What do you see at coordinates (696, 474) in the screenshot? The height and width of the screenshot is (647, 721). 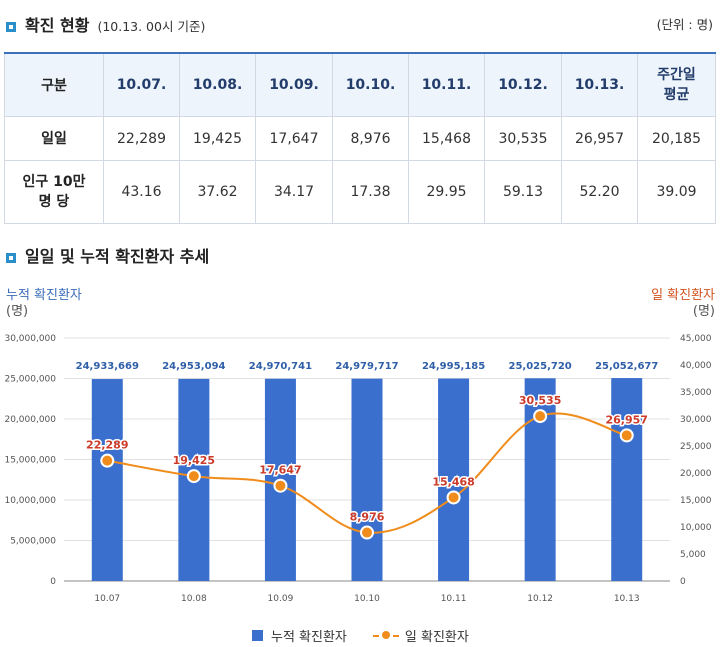 I see `right-tick-label: 20,000` at bounding box center [696, 474].